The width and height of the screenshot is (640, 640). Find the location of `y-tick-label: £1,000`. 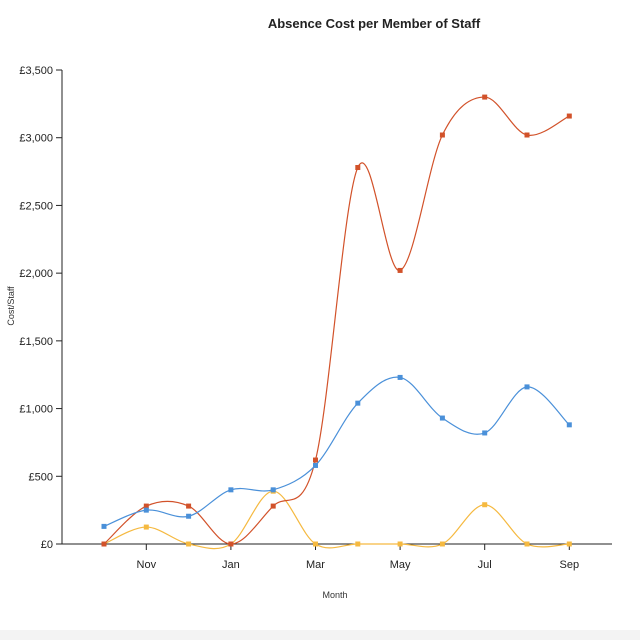

y-tick-label: £1,000 is located at coordinates (36, 410).